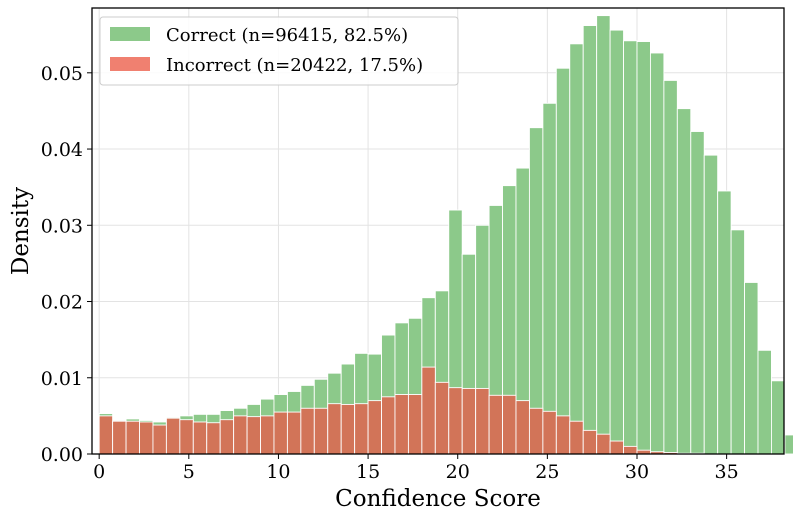 This screenshot has width=793, height=520. I want to click on x-tick-label: 0, so click(99, 472).